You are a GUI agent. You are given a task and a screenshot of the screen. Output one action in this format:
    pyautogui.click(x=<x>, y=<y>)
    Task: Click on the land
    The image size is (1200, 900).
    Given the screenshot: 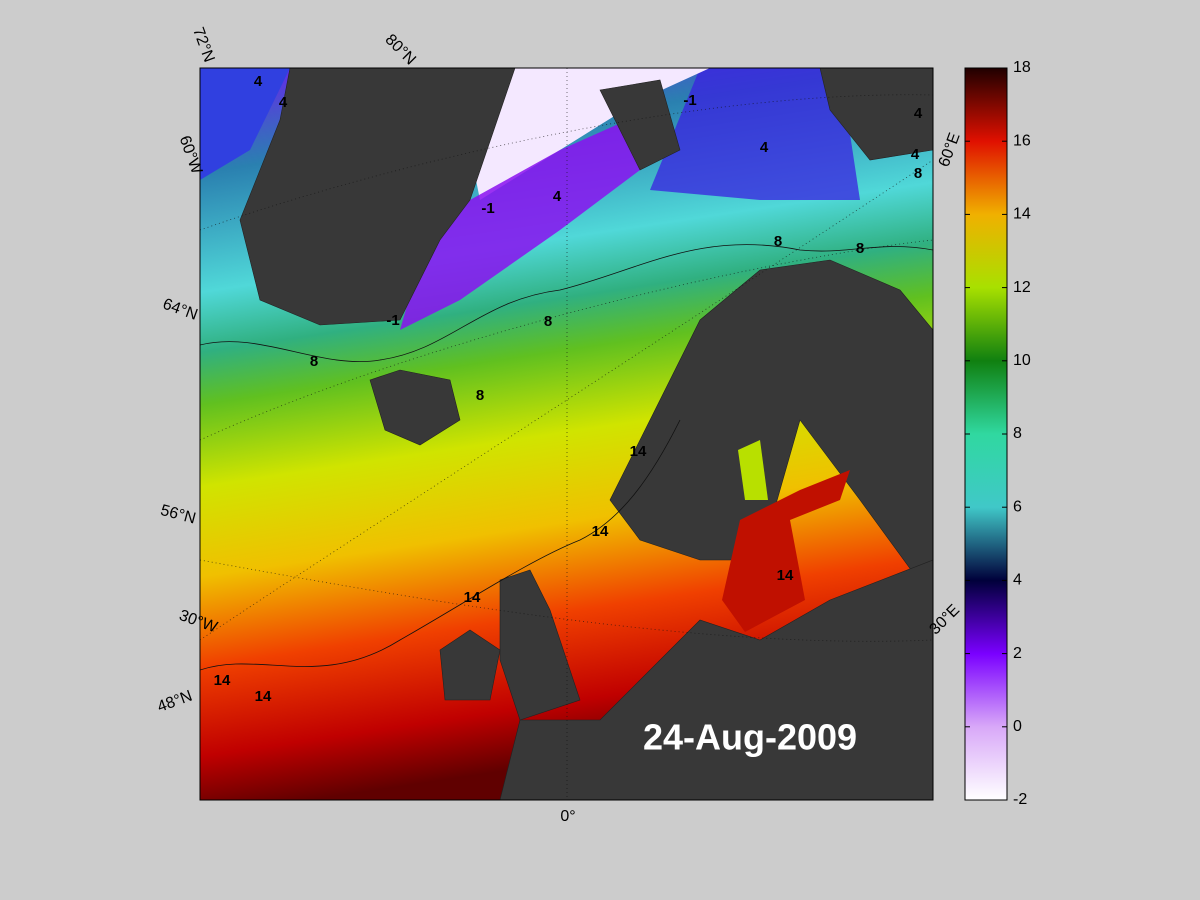 What is the action you would take?
    pyautogui.click(x=876, y=114)
    